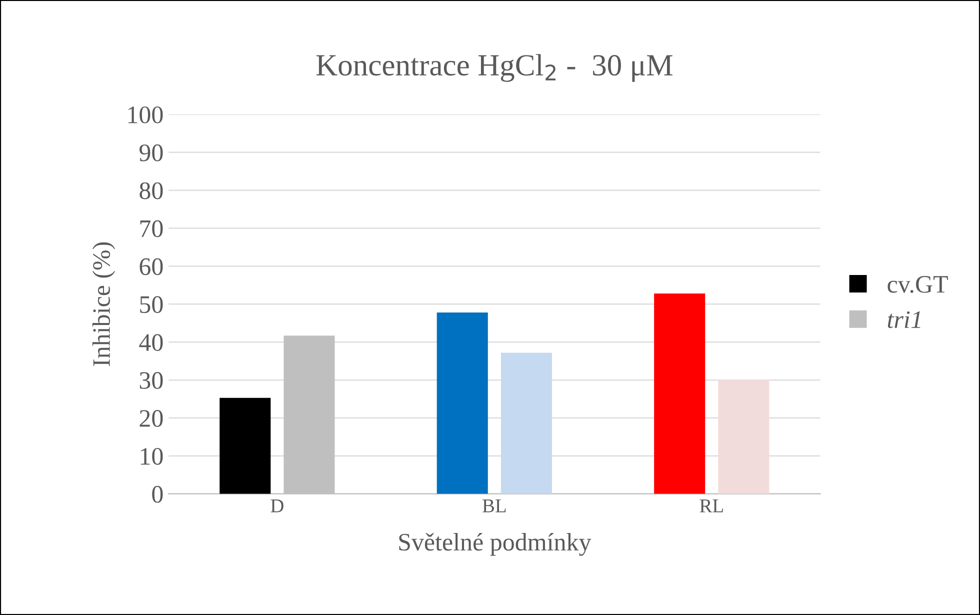 Image resolution: width=980 pixels, height=615 pixels. Describe the element at coordinates (151, 153) in the screenshot. I see `y-tick-label: 90` at that location.